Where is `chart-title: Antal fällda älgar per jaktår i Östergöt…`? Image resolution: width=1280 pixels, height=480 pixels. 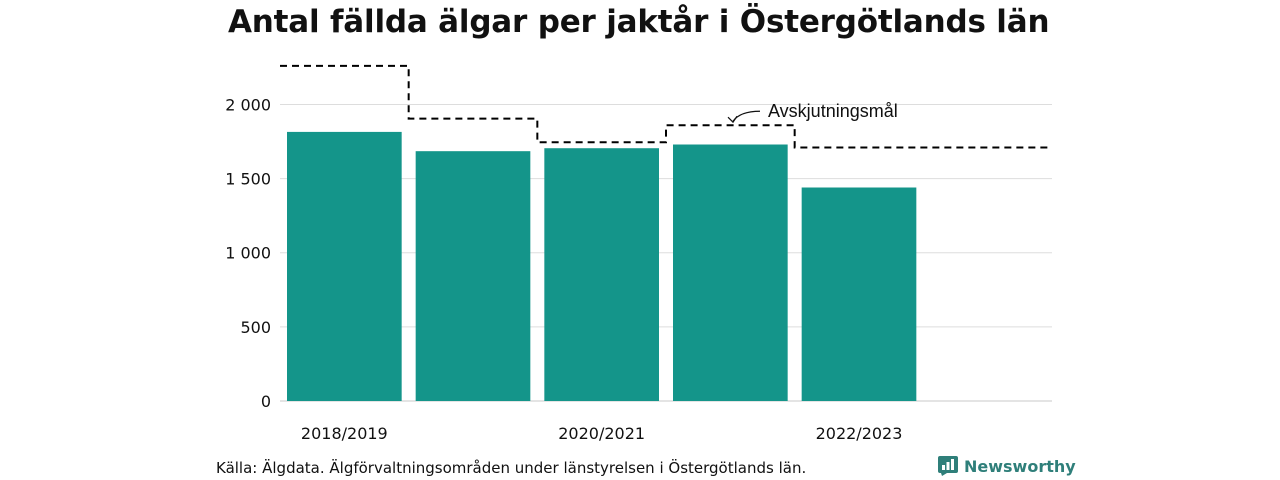 chart-title: Antal fällda älgar per jaktår i Östergöt… is located at coordinates (639, 22).